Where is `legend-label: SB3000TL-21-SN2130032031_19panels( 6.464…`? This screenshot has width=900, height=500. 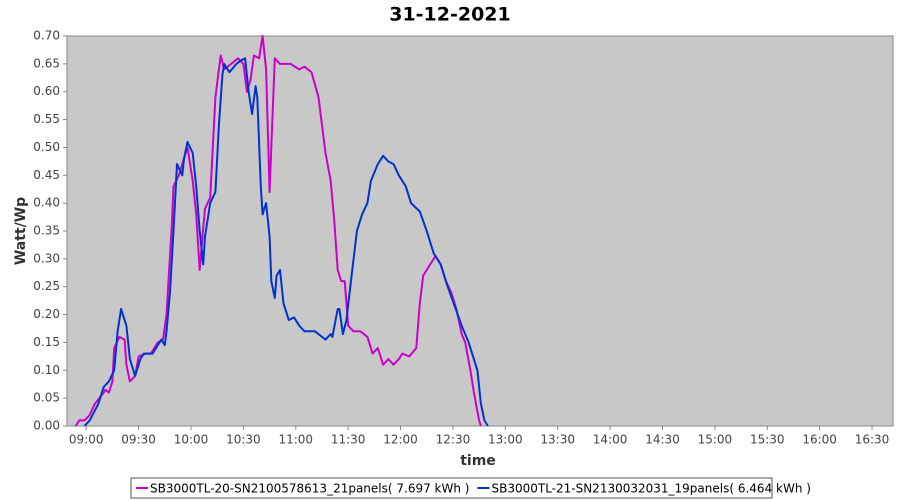
legend-label: SB3000TL-21-SN2130032031_19panels( 6.464… is located at coordinates (650, 489).